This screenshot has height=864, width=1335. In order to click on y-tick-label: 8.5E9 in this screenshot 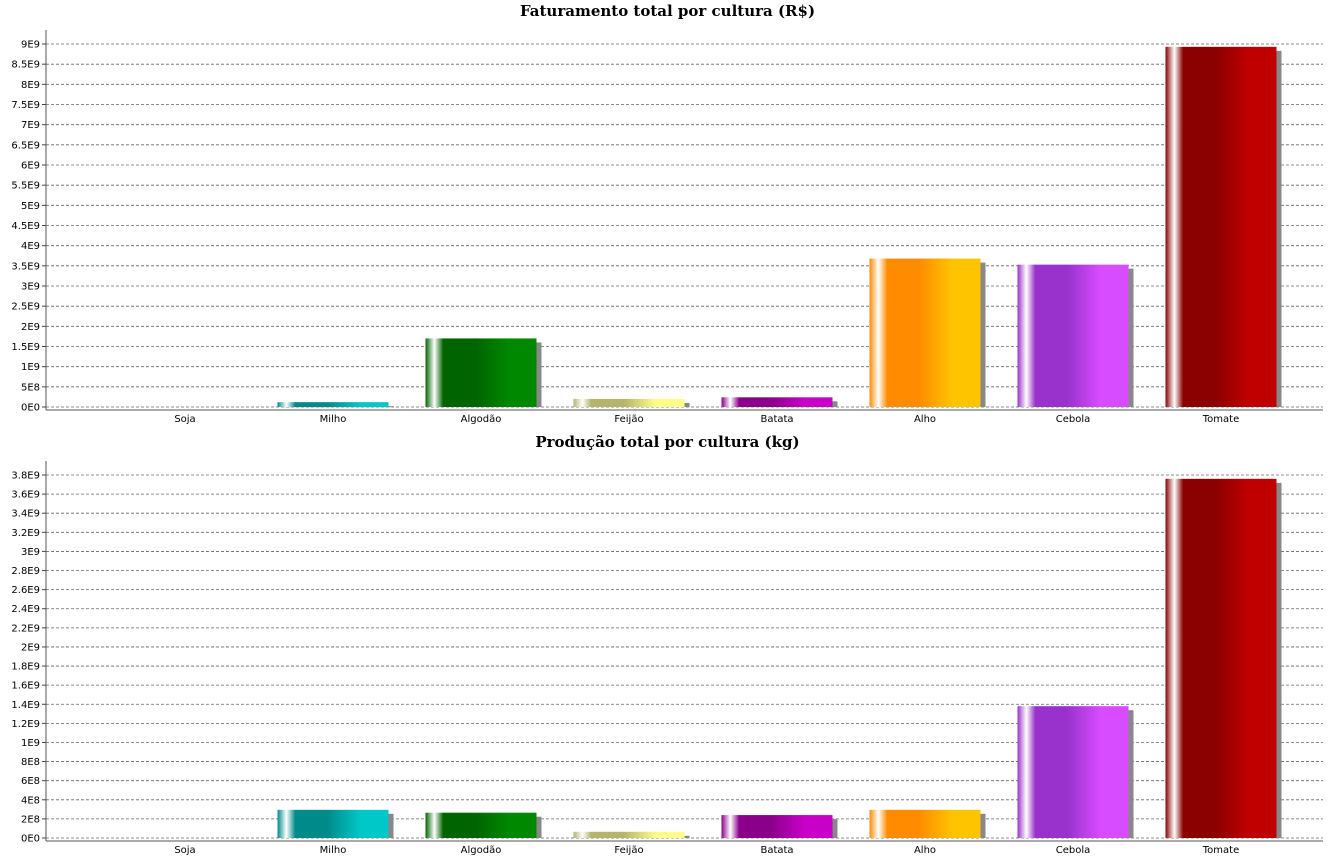, I will do `click(25, 65)`.